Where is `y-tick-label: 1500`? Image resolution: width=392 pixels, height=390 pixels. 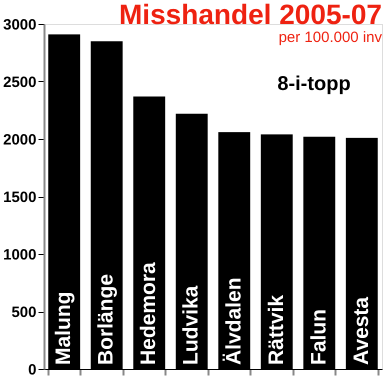 y-tick-label: 1500 is located at coordinates (19, 197).